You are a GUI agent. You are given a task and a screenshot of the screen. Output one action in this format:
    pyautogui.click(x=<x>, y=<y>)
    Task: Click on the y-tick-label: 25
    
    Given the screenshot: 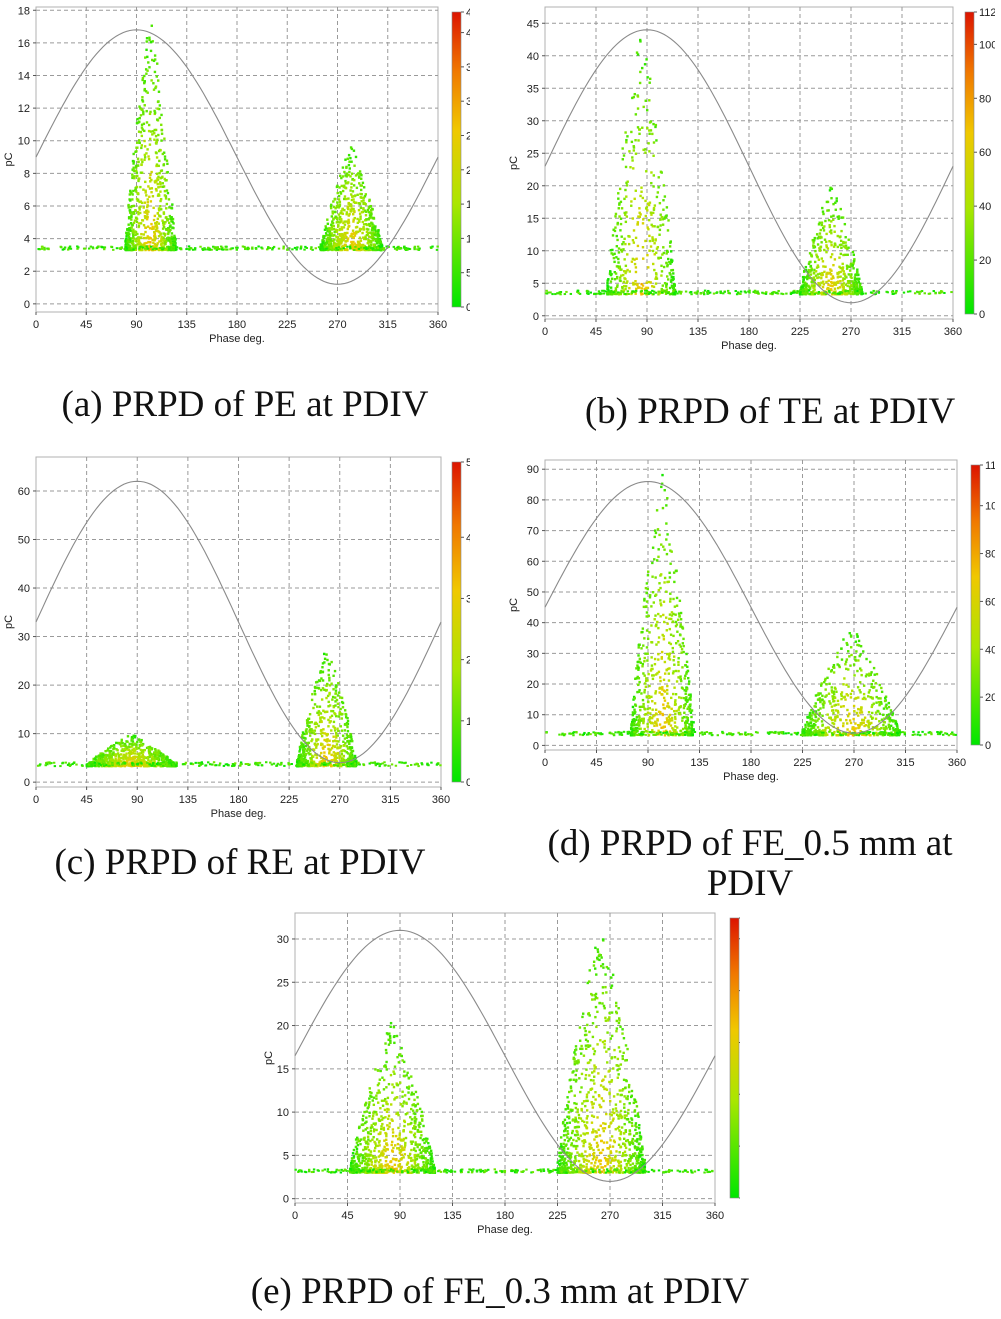 What is the action you would take?
    pyautogui.click(x=533, y=154)
    